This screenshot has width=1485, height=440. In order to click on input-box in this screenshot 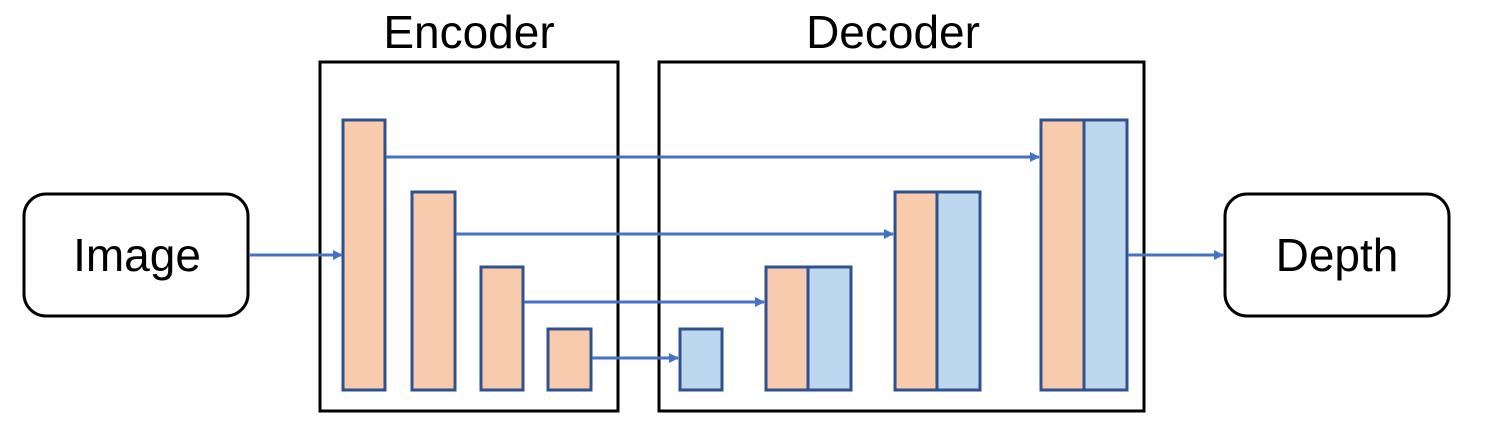, I will do `click(136, 255)`.